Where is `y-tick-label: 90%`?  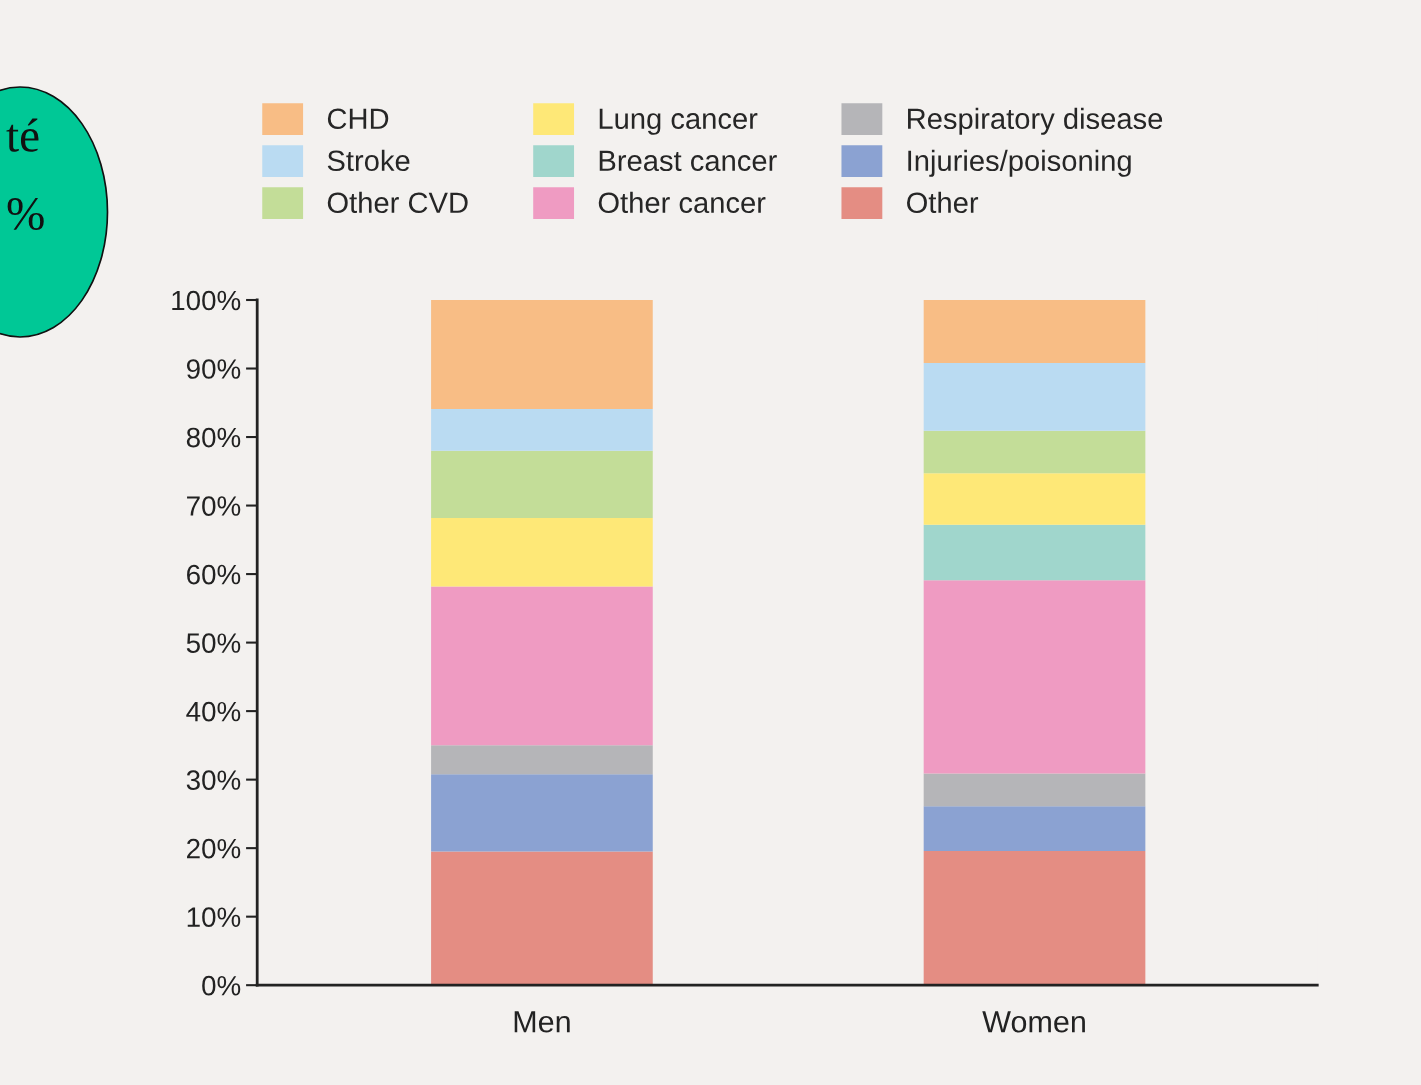
y-tick-label: 90% is located at coordinates (213, 369).